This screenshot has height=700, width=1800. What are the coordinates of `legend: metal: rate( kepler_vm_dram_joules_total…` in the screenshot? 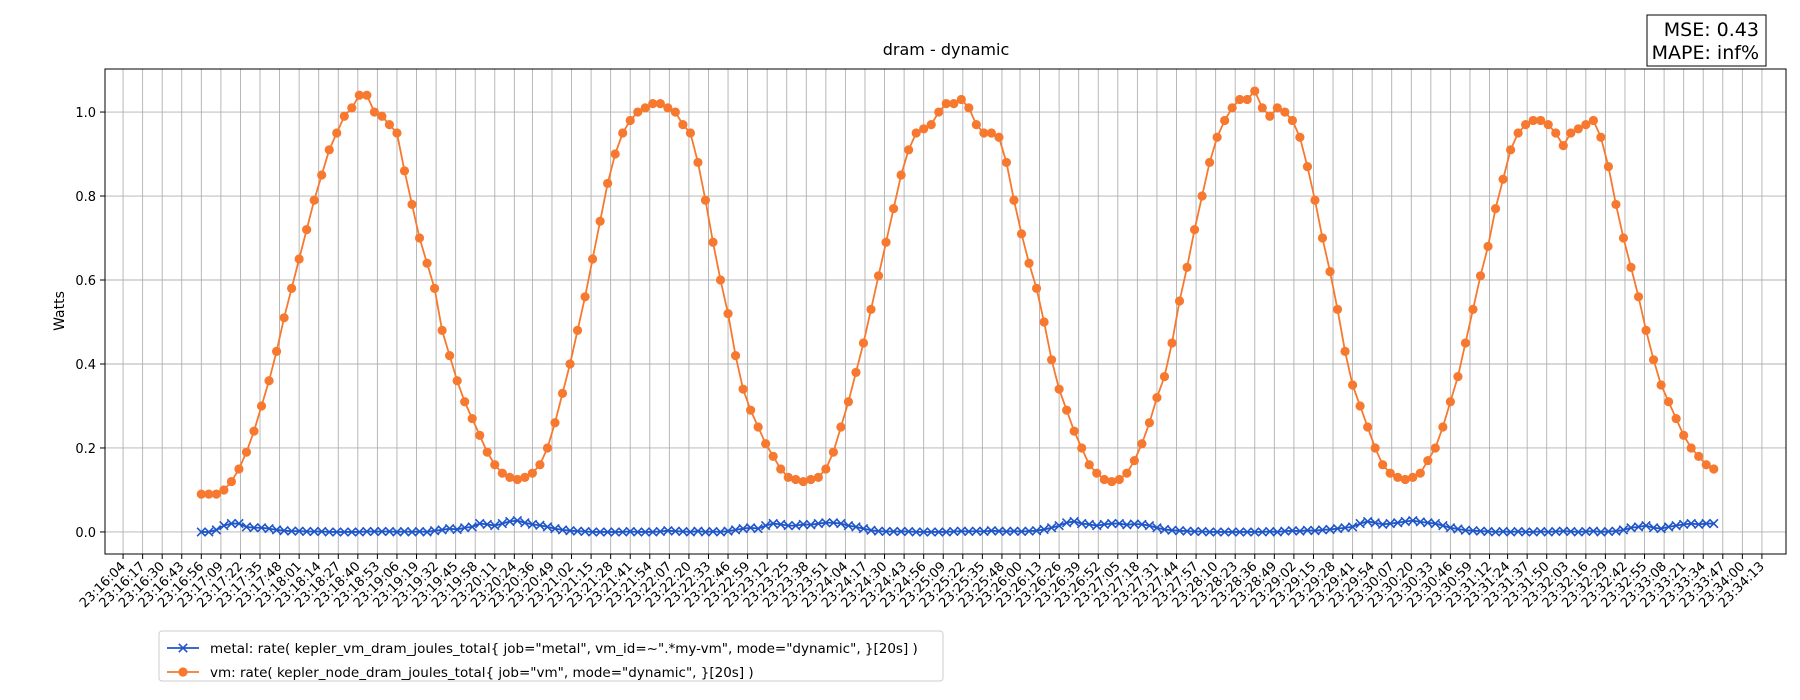 It's located at (542, 661).